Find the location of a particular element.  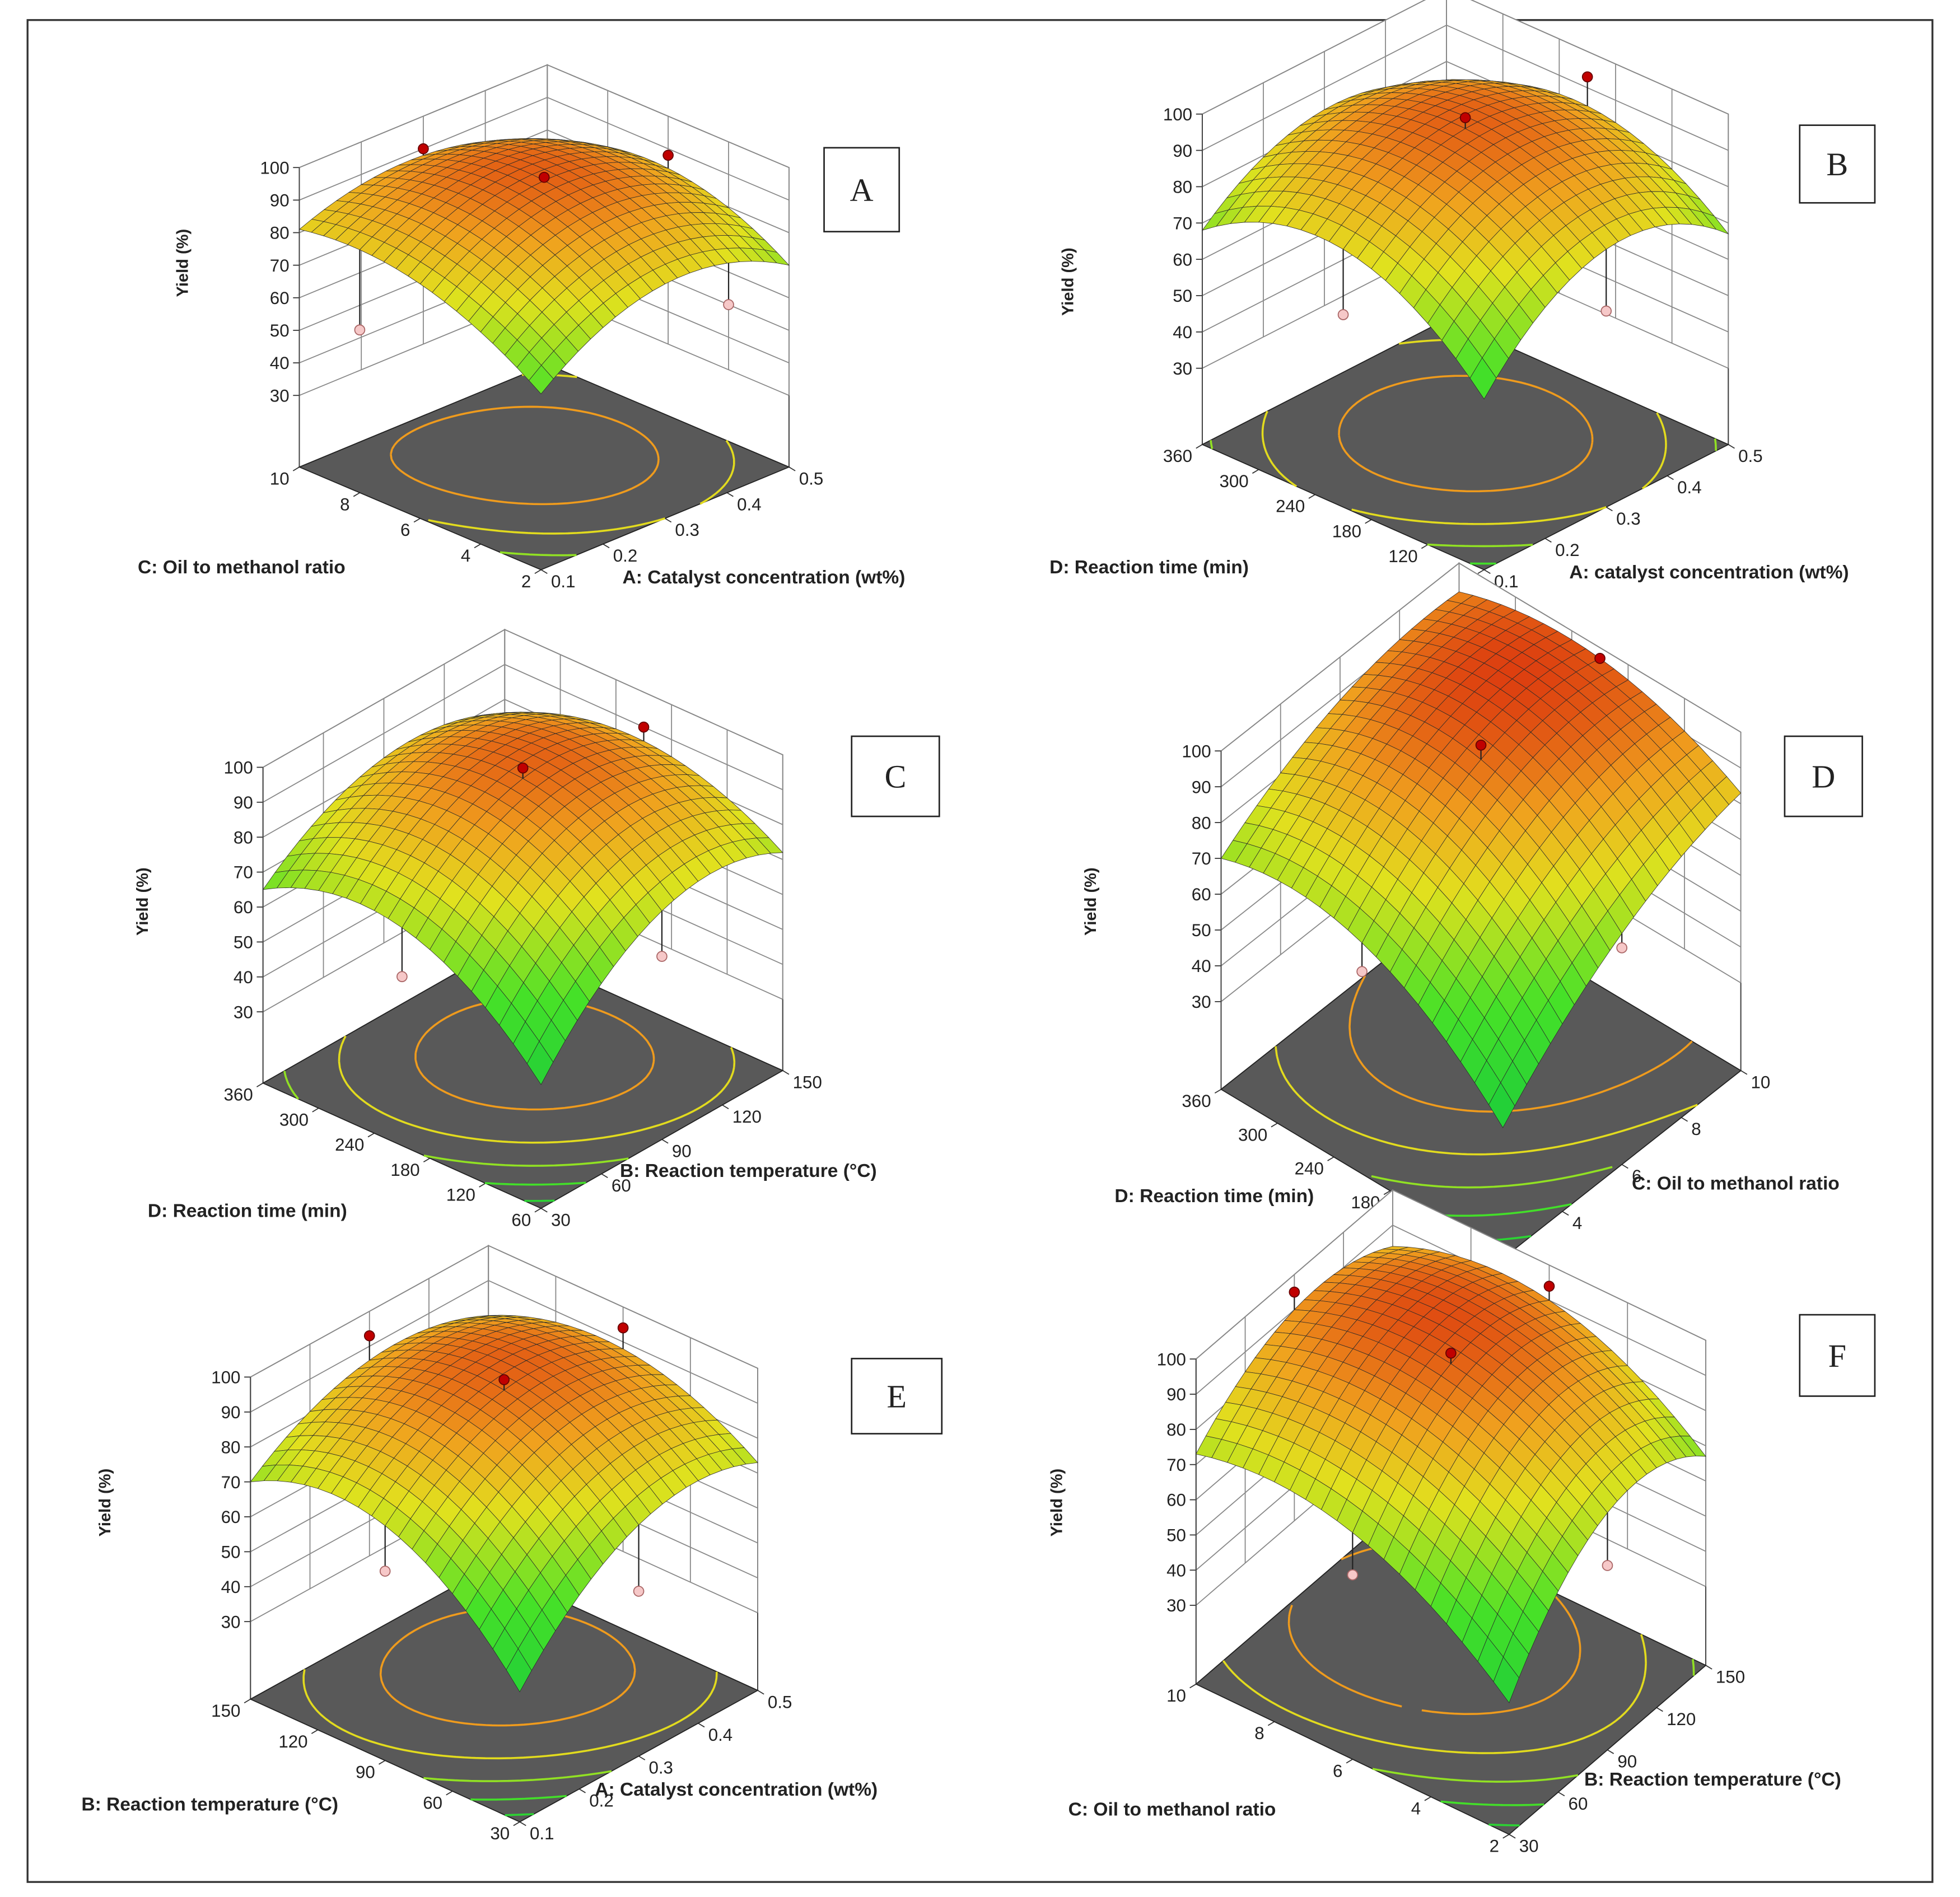

panel-letter: B is located at coordinates (1837, 164).